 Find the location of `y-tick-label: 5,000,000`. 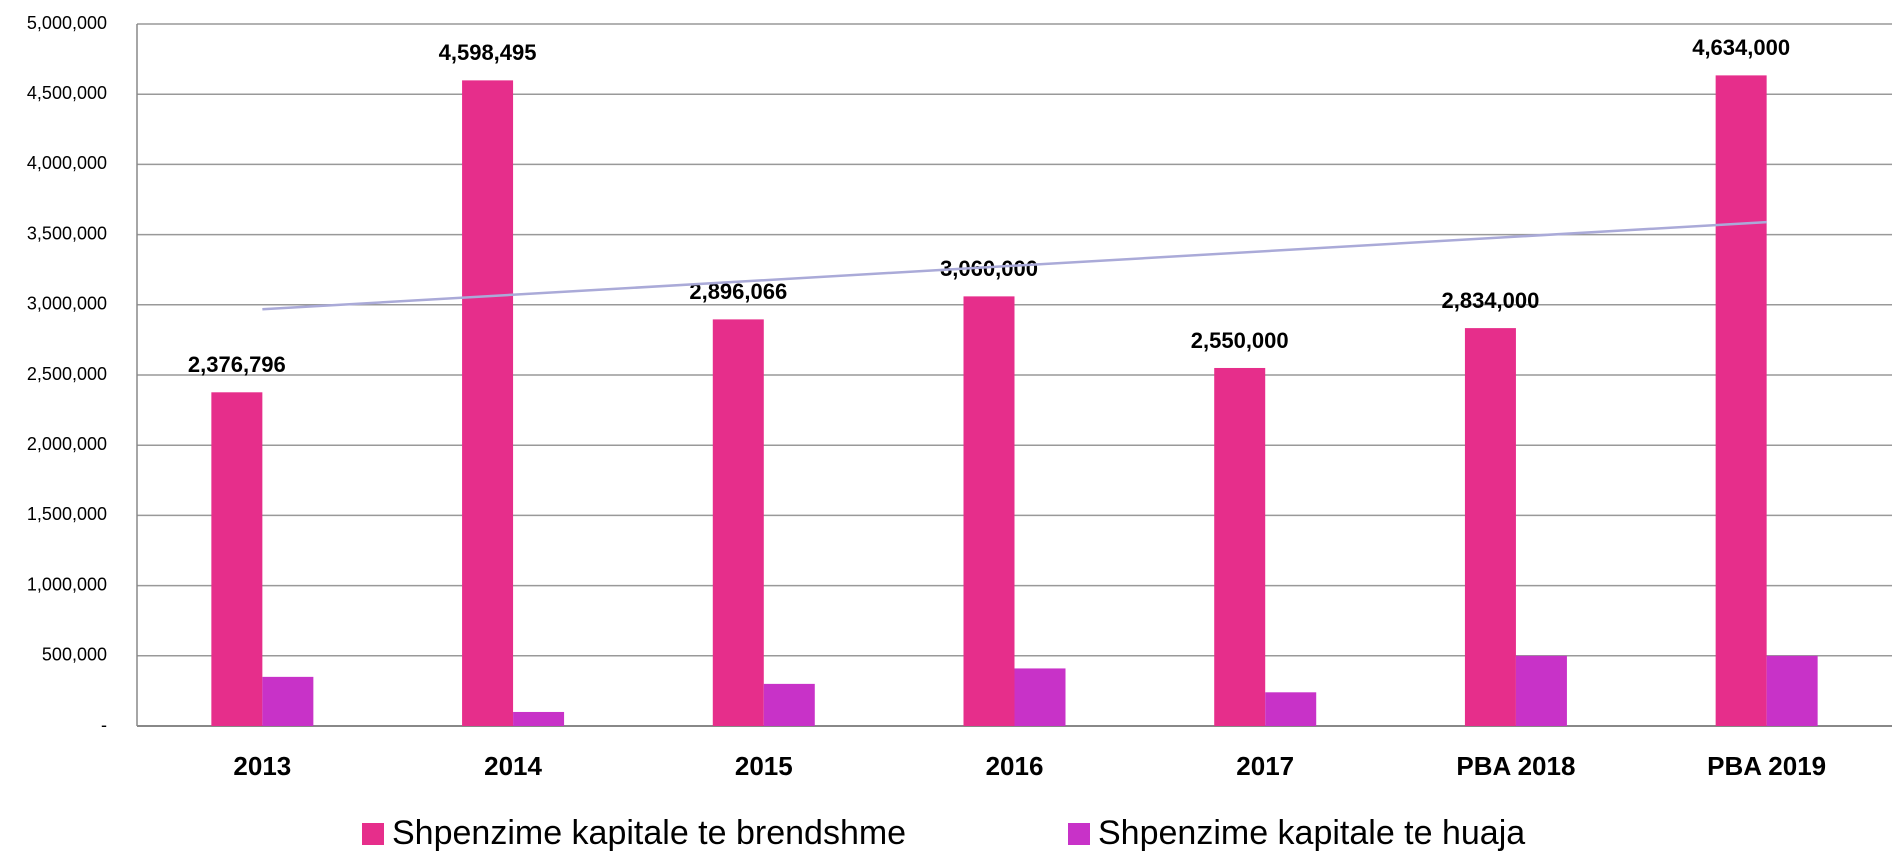

y-tick-label: 5,000,000 is located at coordinates (67, 23).